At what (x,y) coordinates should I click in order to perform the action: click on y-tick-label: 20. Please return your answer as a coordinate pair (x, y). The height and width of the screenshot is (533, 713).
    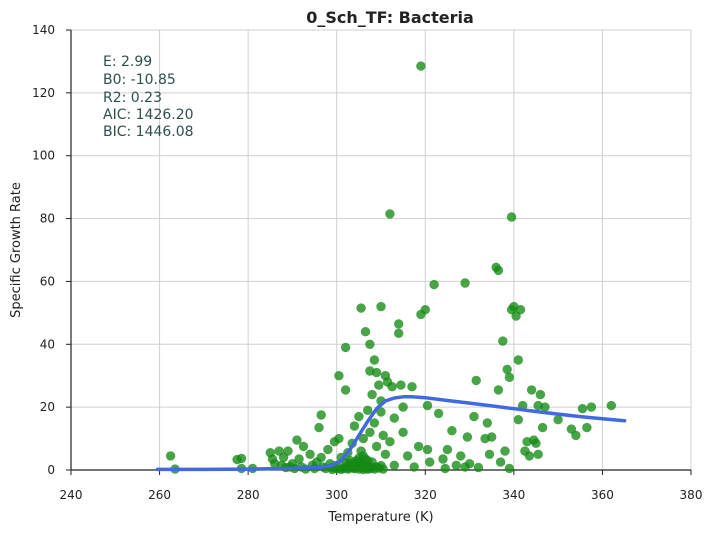
    Looking at the image, I should click on (47, 407).